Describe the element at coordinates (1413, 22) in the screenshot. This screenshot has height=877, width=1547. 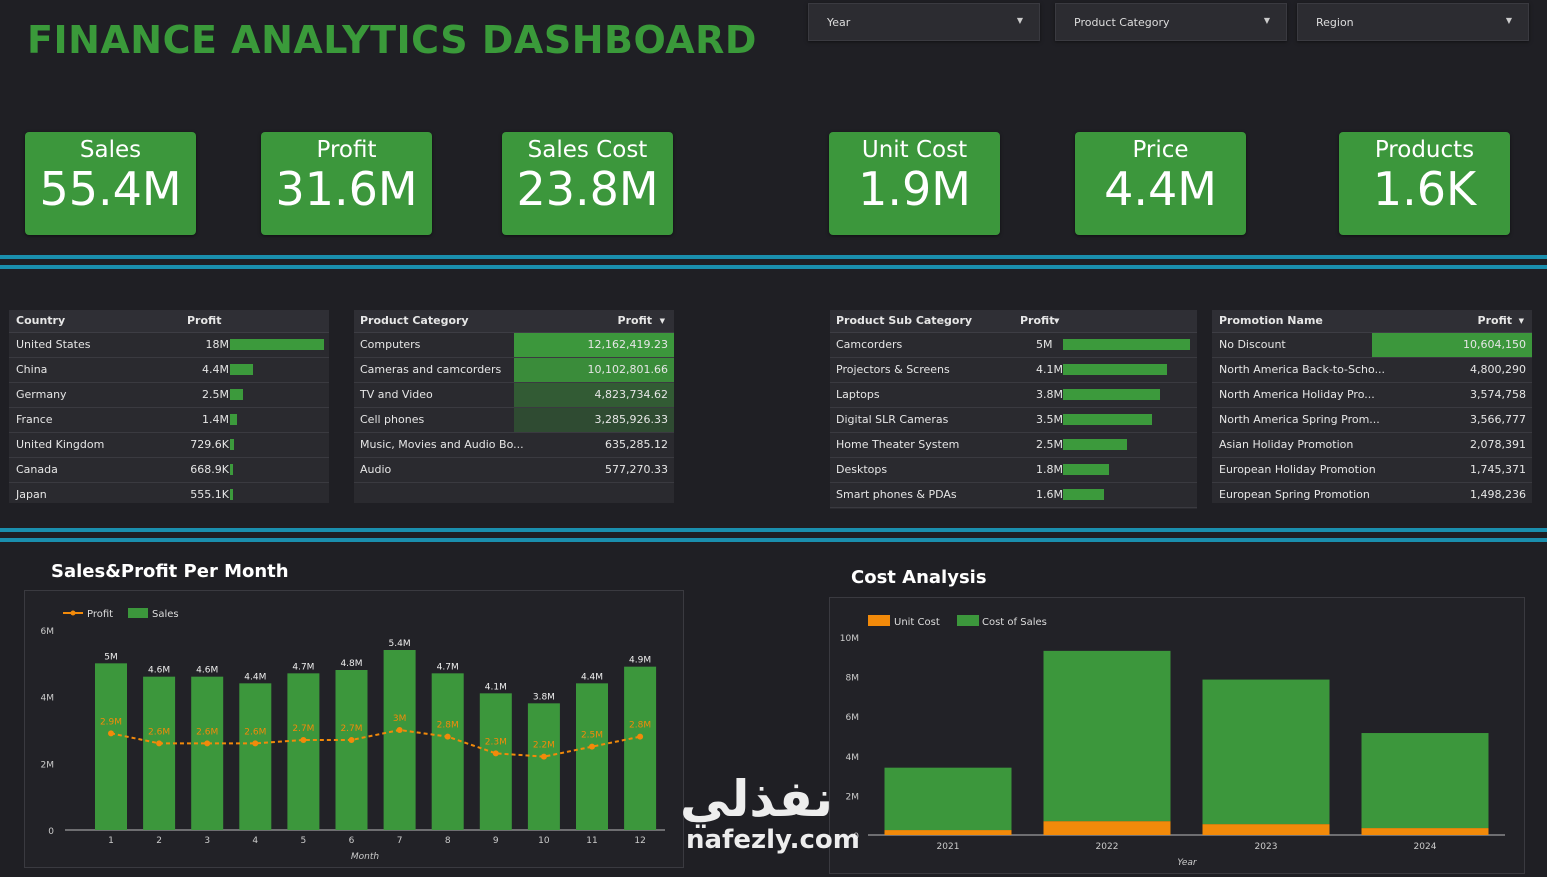
I see `region-filter: Region ▼` at that location.